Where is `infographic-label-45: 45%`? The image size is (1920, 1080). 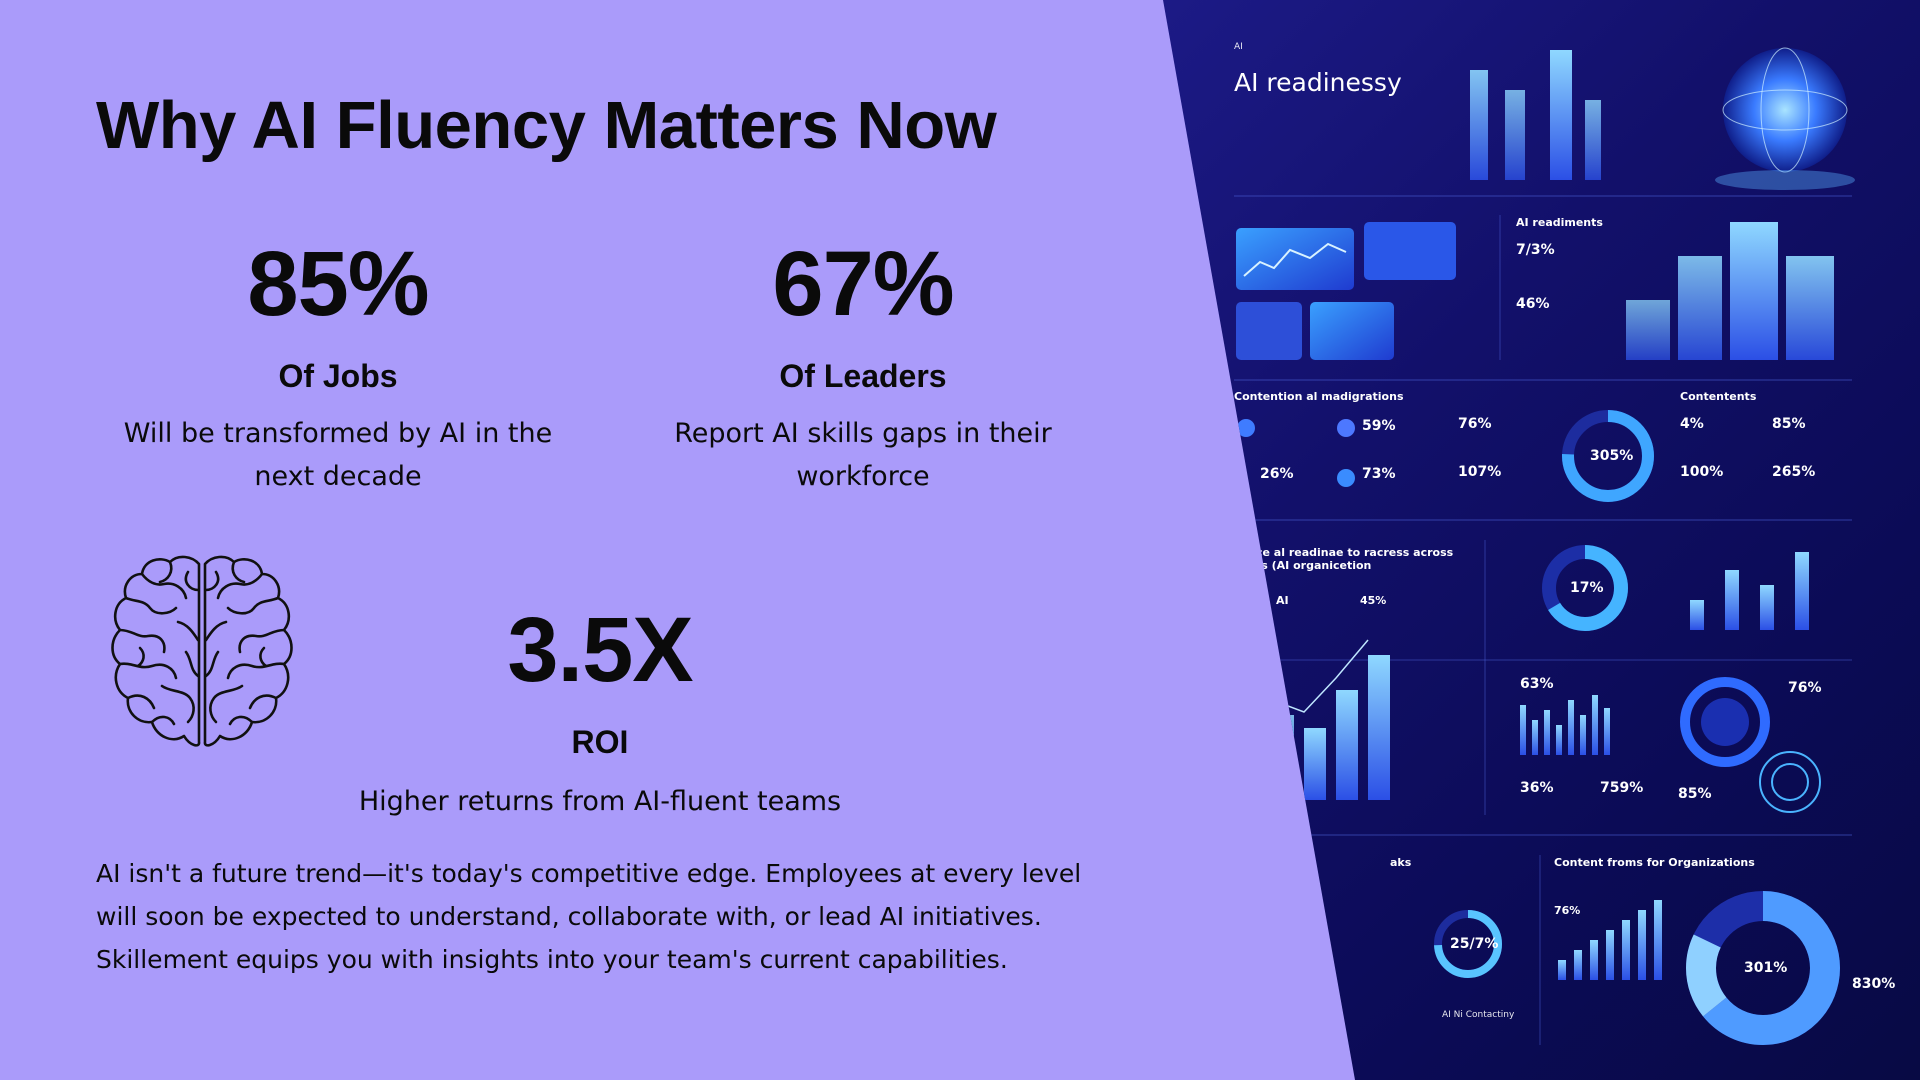
infographic-label-45: 45% is located at coordinates (1373, 600).